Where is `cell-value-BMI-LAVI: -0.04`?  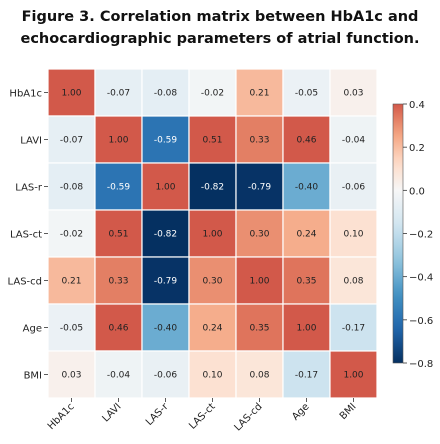
cell-value-BMI-LAVI: -0.04 is located at coordinates (119, 376).